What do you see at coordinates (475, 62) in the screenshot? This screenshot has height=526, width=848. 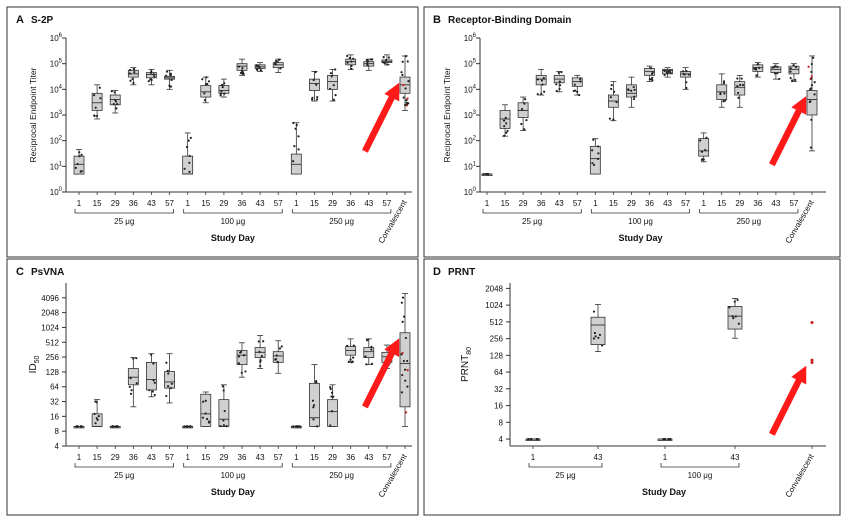 I see `y-tick-exponent: 5` at bounding box center [475, 62].